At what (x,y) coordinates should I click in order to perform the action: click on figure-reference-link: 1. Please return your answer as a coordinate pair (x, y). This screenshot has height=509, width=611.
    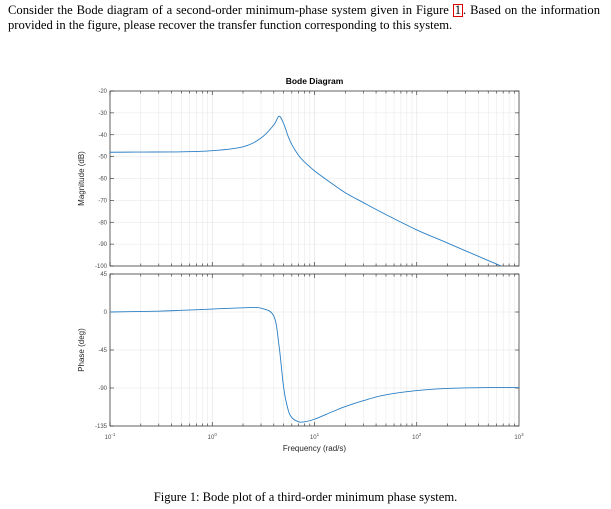
    Looking at the image, I should click on (458, 10).